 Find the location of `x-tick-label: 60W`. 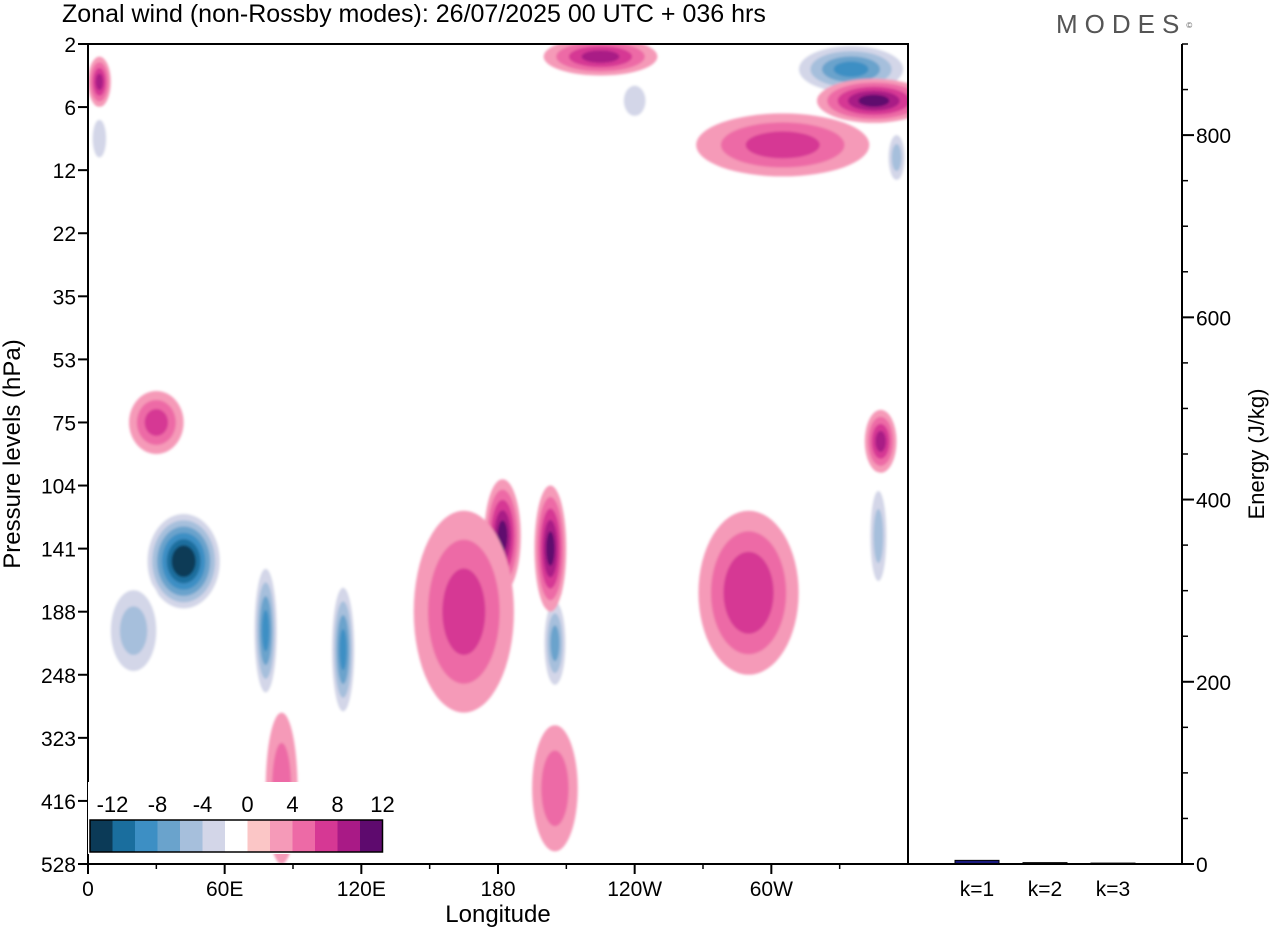

x-tick-label: 60W is located at coordinates (771, 889).